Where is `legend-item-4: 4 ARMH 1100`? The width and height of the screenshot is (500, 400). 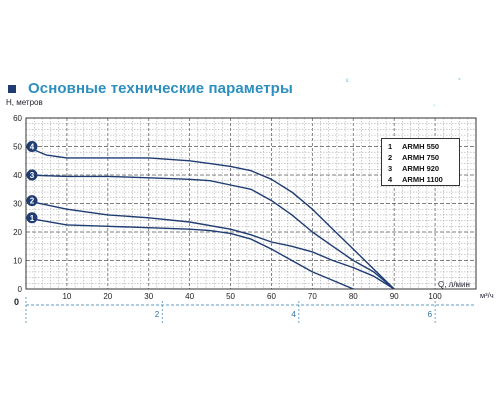
legend-item-4: 4 ARMH 1100 is located at coordinates (423, 179).